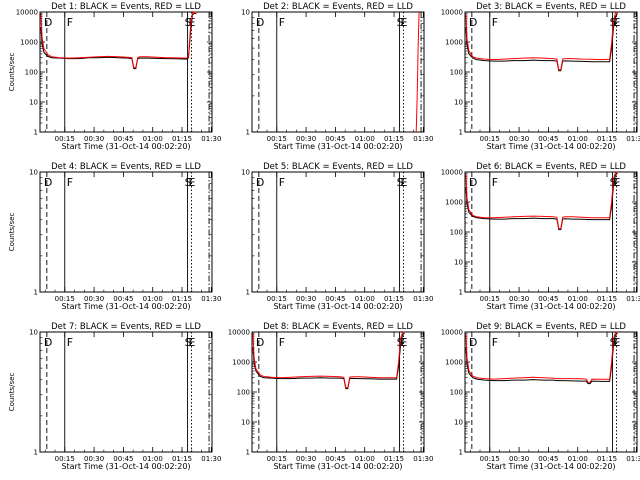 This screenshot has width=640, height=480. What do you see at coordinates (551, 167) in the screenshot?
I see `panel-title: Det 6: BLACK = Events, RED = LLD` at bounding box center [551, 167].